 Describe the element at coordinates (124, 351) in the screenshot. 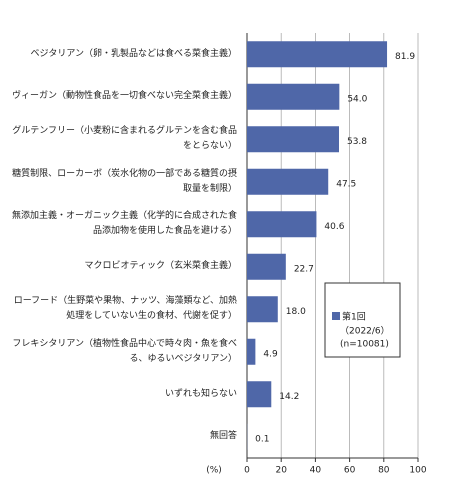

I see `y-tick-label: フレキシタリアン（植物性食品中心で時々肉・魚を食べる、ゆるいベジタリアン）` at that location.